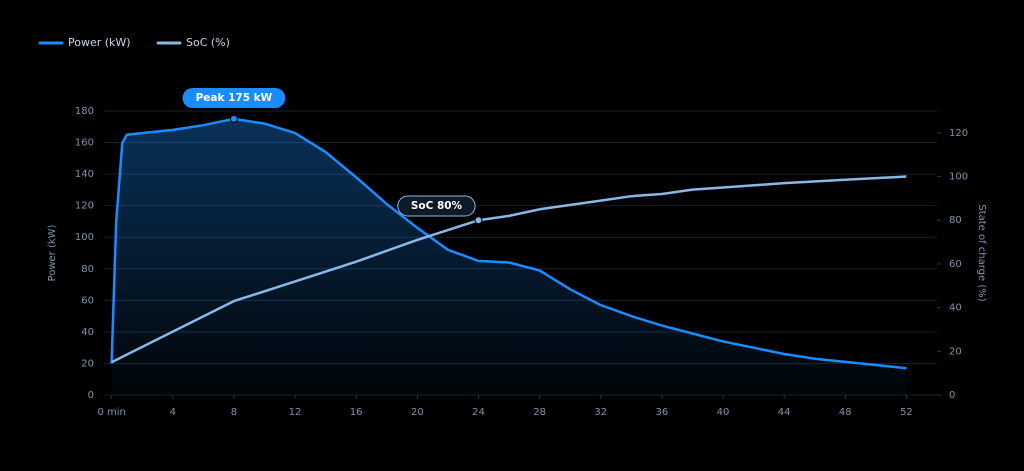 The width and height of the screenshot is (1024, 471). Describe the element at coordinates (87, 363) in the screenshot. I see `y-tick-label: 20` at that location.